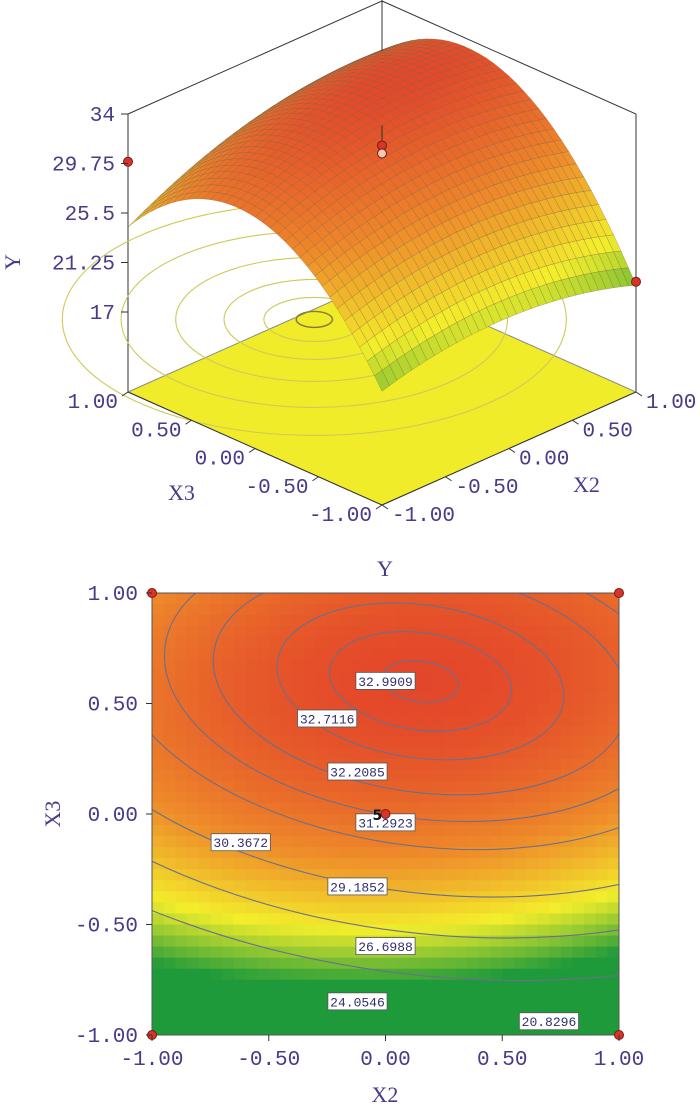 This screenshot has height=1115, width=700. Describe the element at coordinates (421, 681) in the screenshot. I see `contour-line` at that location.